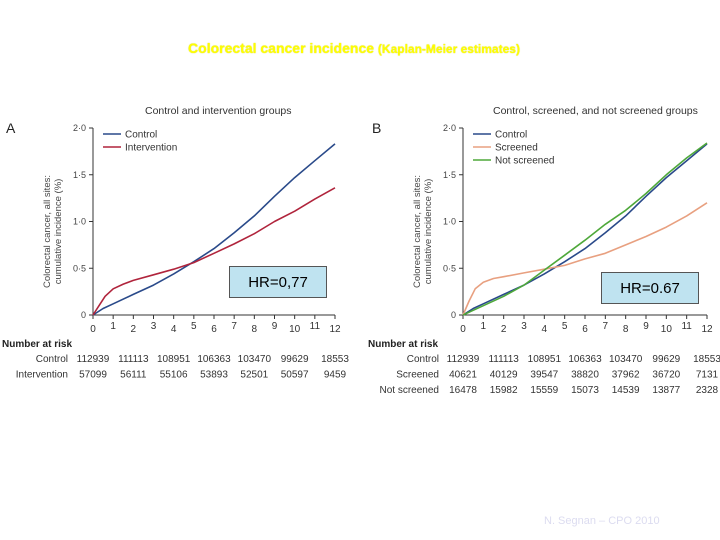 The height and width of the screenshot is (540, 720). What do you see at coordinates (376, 128) in the screenshot?
I see `panel-label: B` at bounding box center [376, 128].